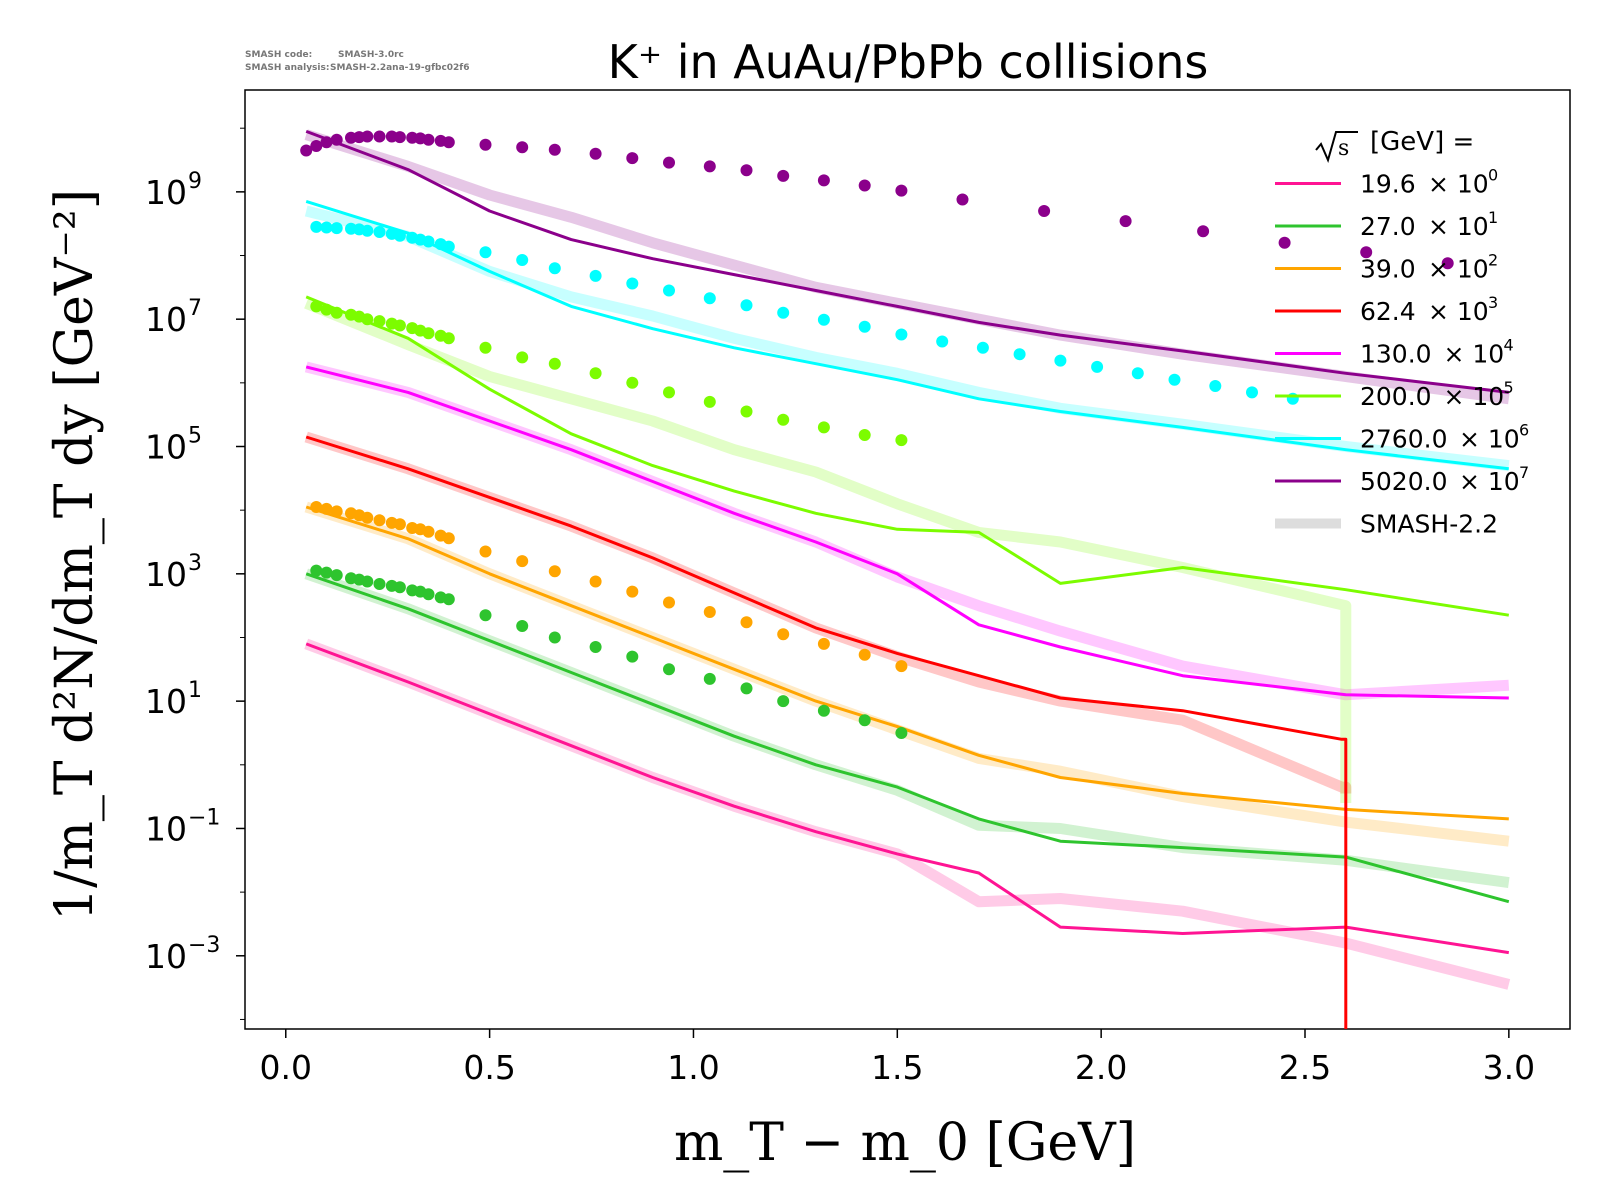  Describe the element at coordinates (287, 68) in the screenshot. I see `watermark-line2-label: SMASH analysis:` at that location.